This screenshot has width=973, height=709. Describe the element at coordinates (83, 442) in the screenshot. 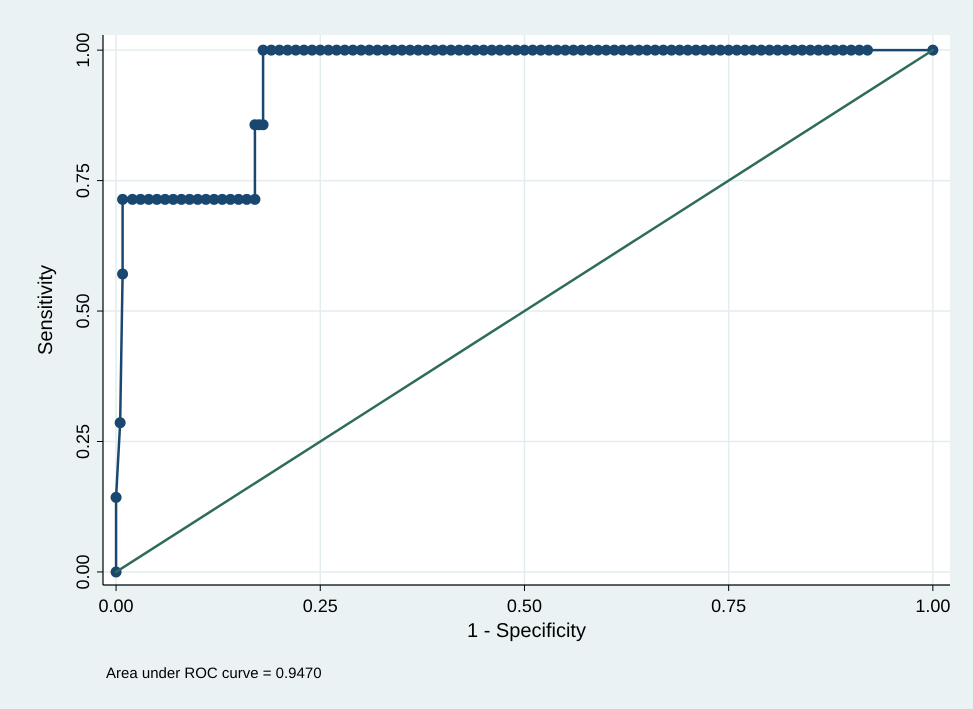

I see `y-tick-label: 0.25` at that location.